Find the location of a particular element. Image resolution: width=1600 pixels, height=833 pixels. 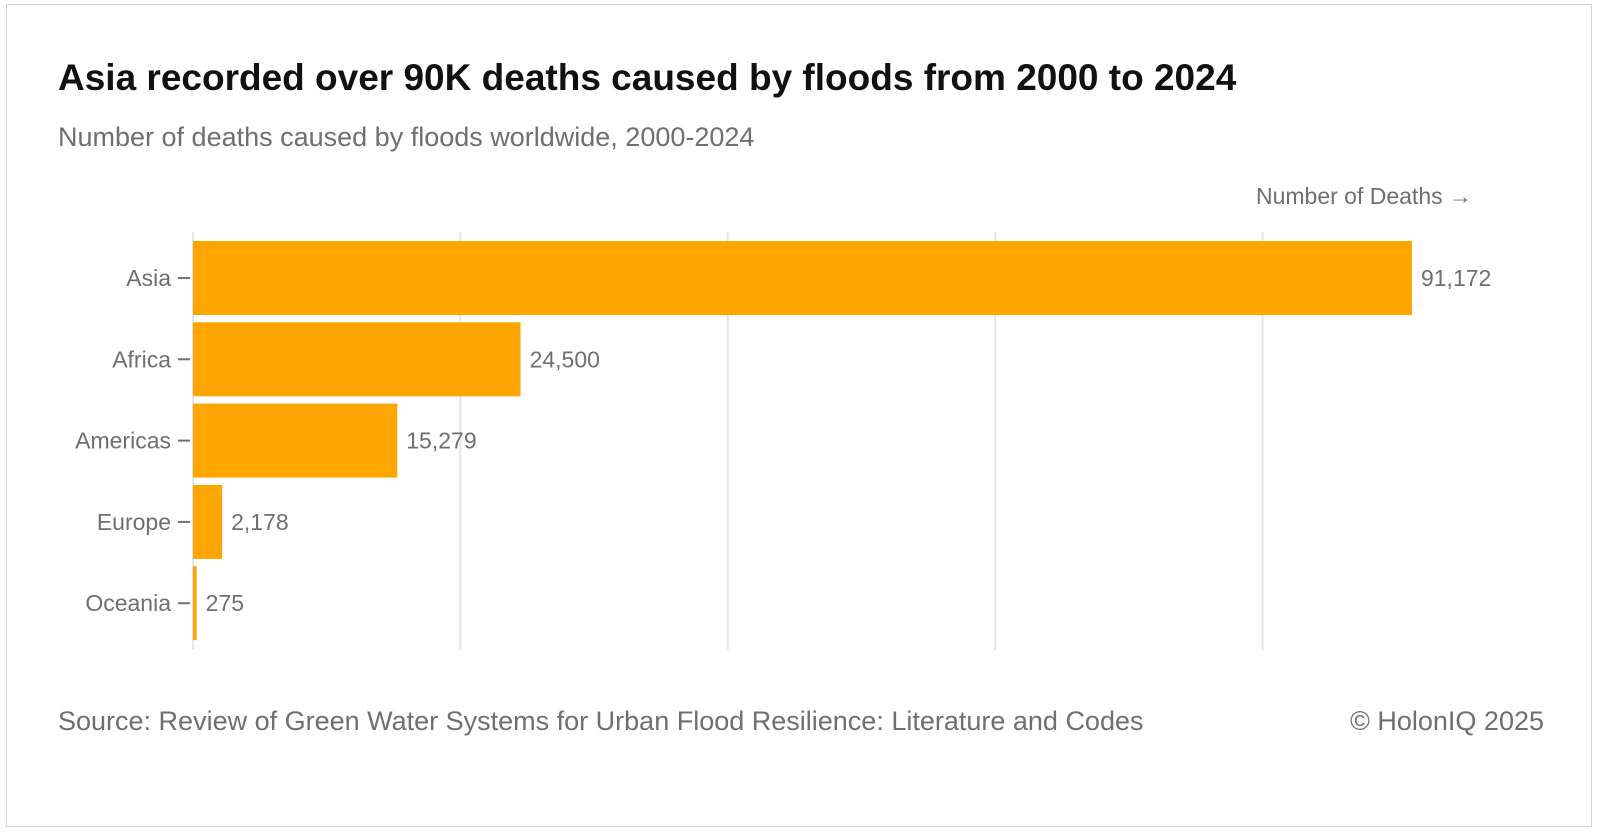

bar-oceania is located at coordinates (195, 603).